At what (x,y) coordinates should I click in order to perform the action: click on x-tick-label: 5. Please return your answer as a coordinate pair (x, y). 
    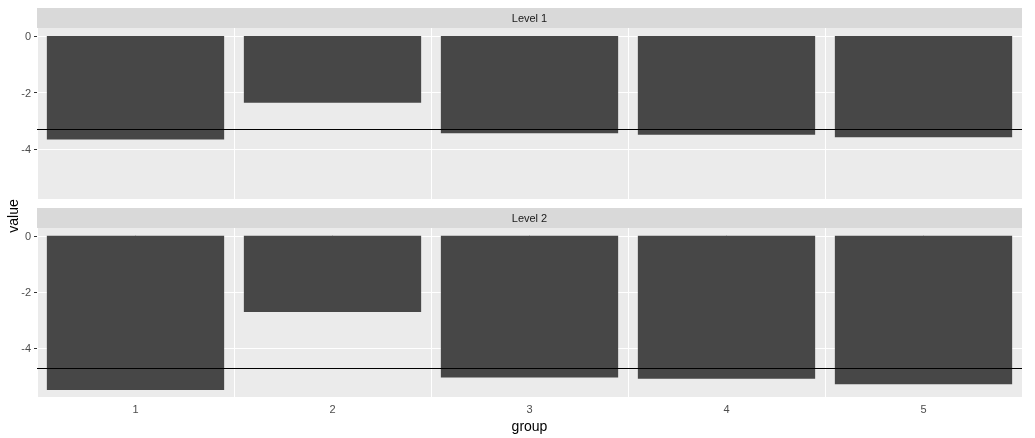
    Looking at the image, I should click on (923, 408).